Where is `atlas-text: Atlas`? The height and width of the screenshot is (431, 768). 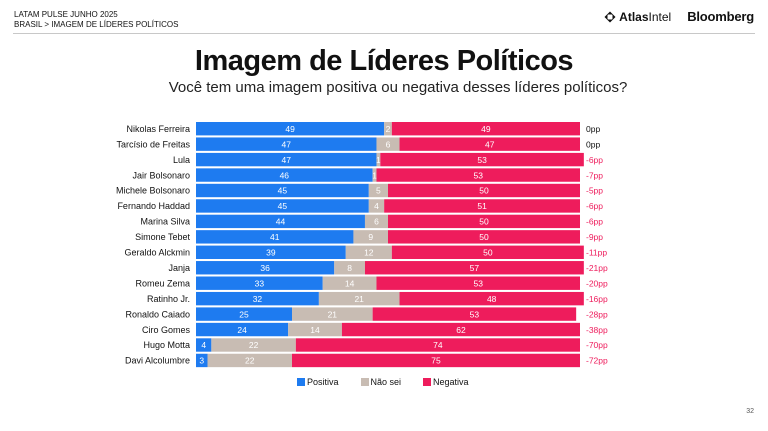 atlas-text: Atlas is located at coordinates (634, 16).